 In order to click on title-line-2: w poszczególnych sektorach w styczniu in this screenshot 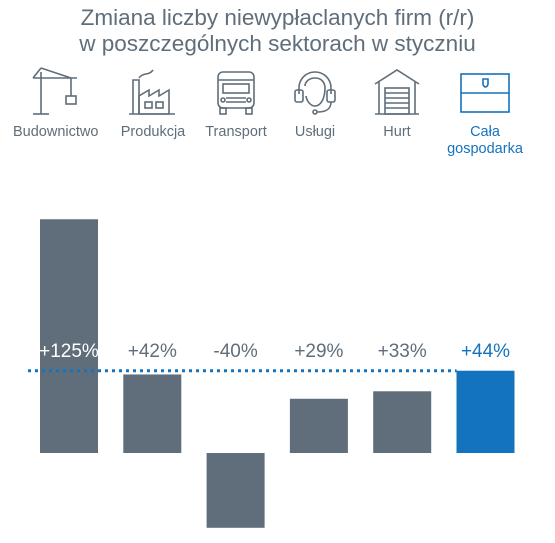, I will do `click(277, 43)`.